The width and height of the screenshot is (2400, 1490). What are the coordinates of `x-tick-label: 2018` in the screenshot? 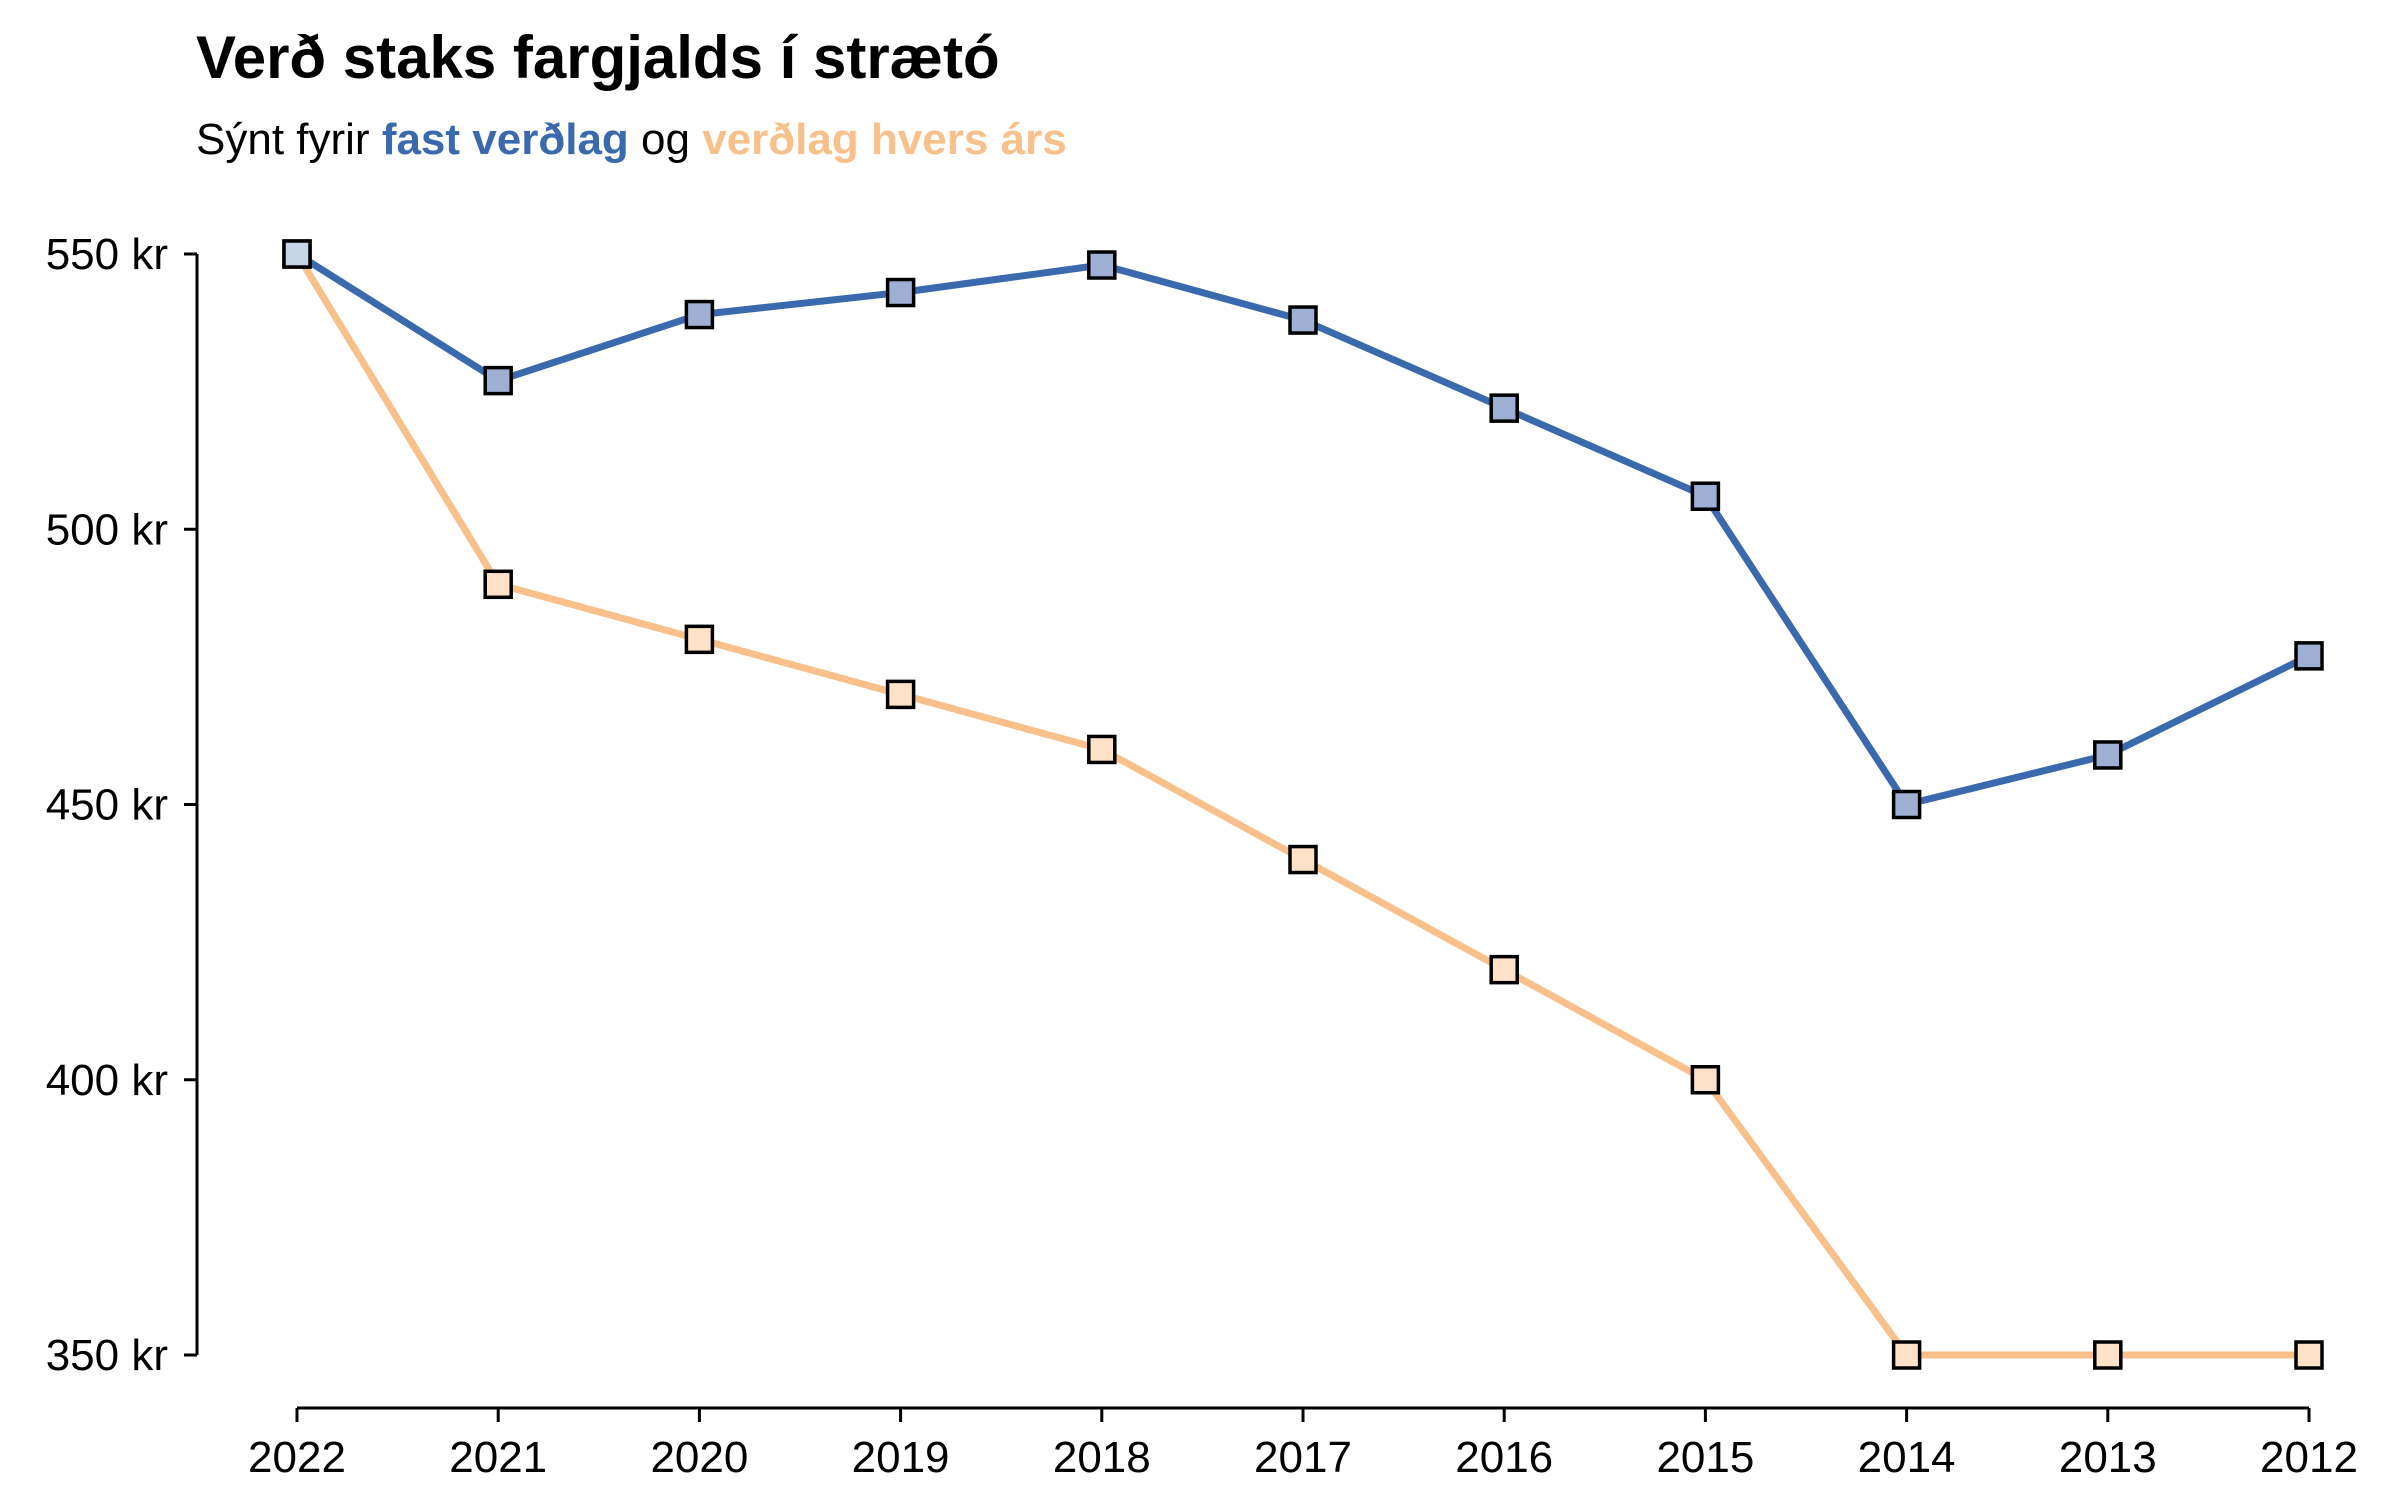 It's located at (1102, 1457).